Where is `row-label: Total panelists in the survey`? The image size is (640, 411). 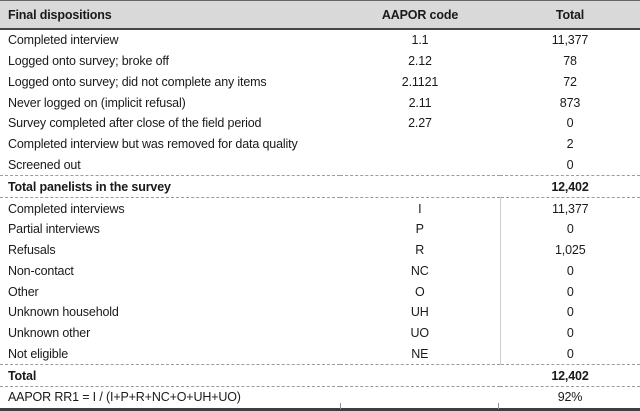 row-label: Total panelists in the survey is located at coordinates (170, 186).